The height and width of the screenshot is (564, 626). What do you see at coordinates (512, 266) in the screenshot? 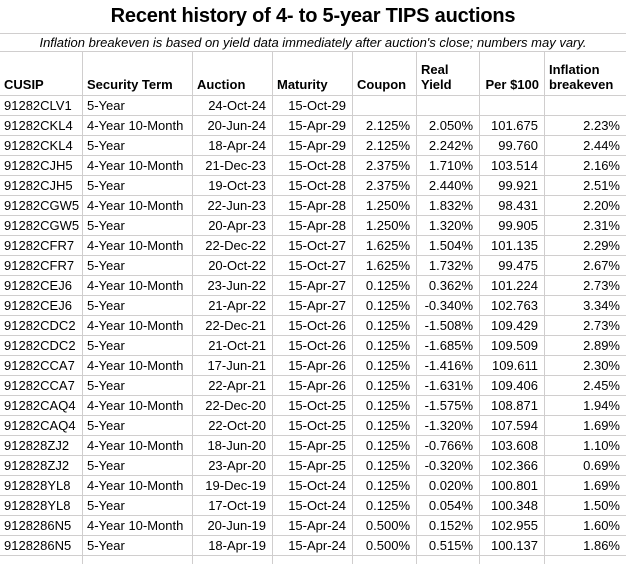
I see `cell: 99.475` at bounding box center [512, 266].